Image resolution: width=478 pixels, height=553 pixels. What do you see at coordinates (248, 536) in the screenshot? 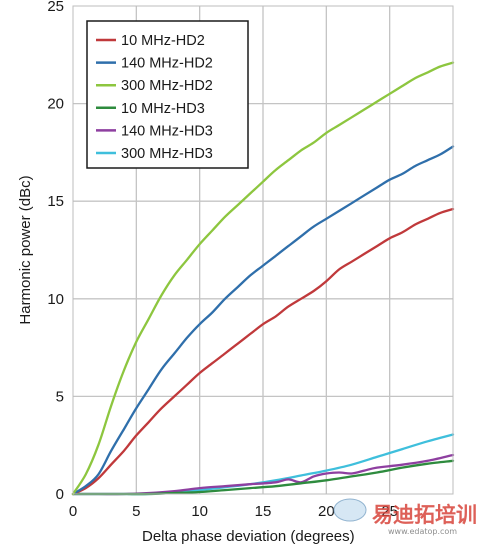
I see `x-axis-title: Delta phase deviation (degrees)` at bounding box center [248, 536].